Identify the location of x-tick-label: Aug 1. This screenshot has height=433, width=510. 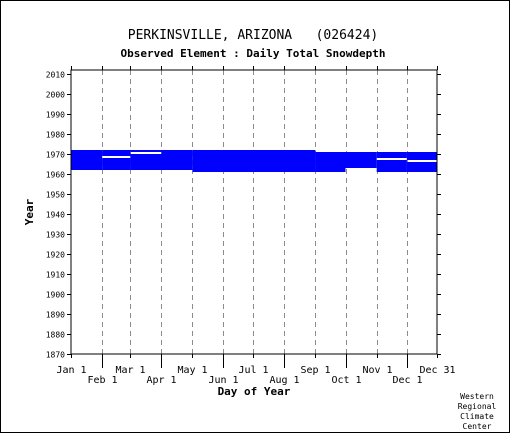
(284, 380).